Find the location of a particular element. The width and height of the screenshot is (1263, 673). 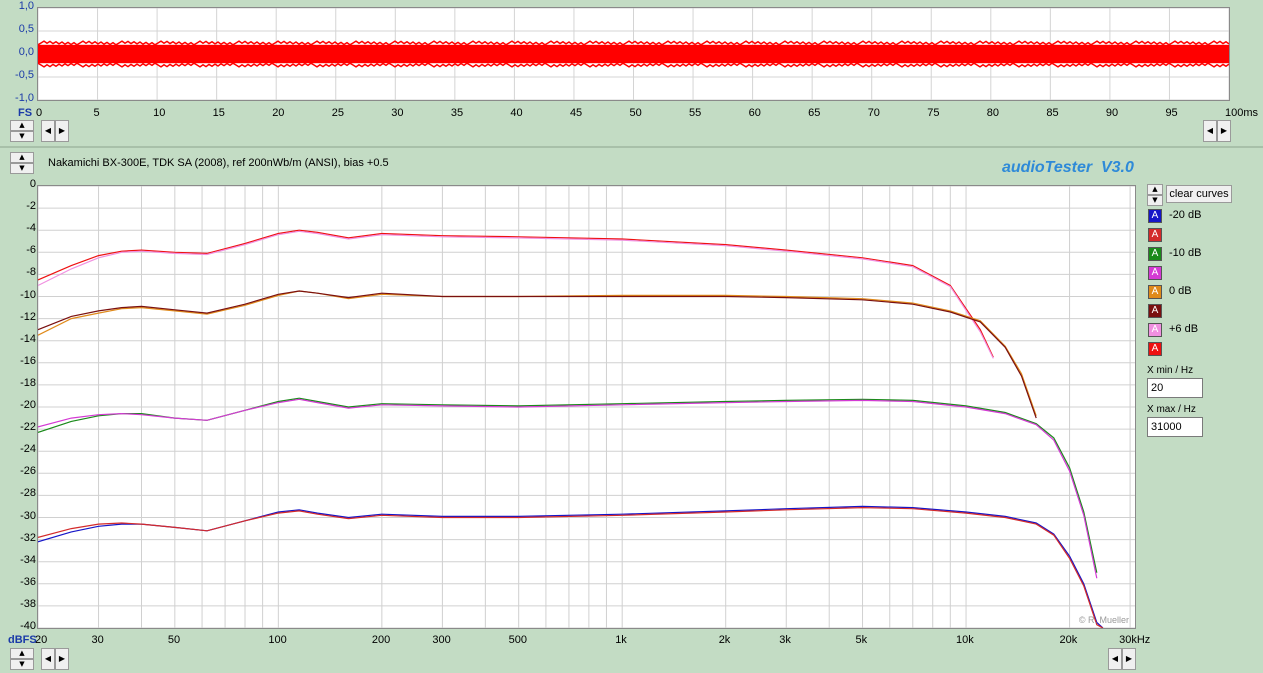

waveform-y-up-button: ▲ is located at coordinates (22, 125).